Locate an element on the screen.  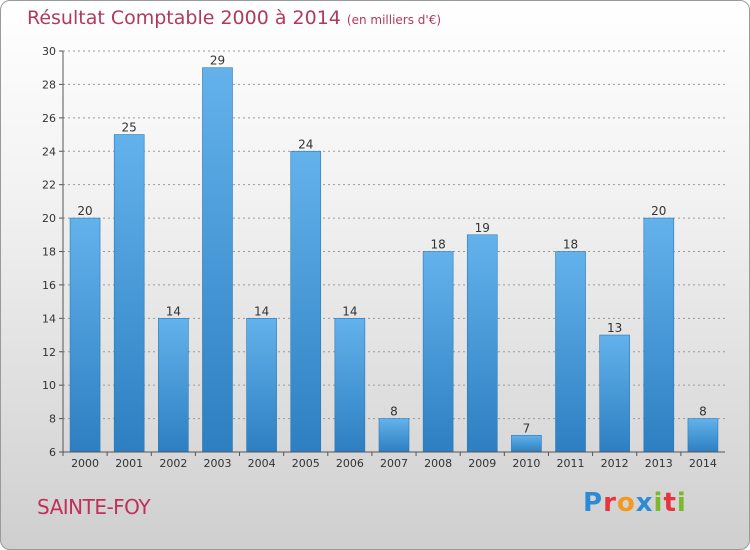
value-label-2003: 29 is located at coordinates (217, 61).